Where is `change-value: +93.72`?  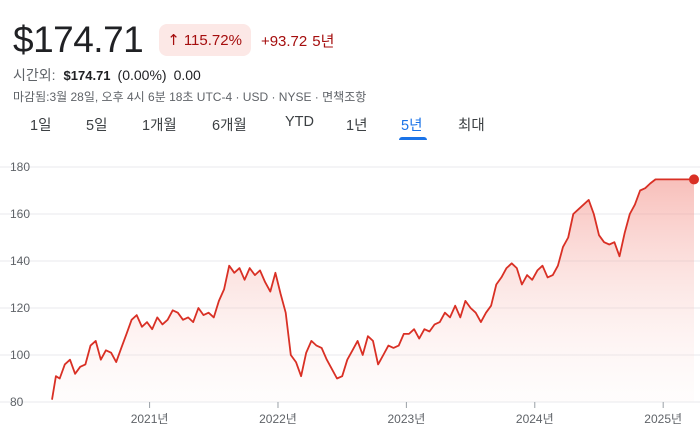 change-value: +93.72 is located at coordinates (284, 41).